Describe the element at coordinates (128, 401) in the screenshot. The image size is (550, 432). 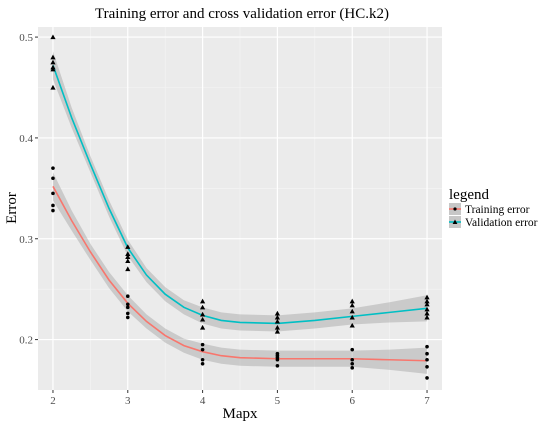
I see `x-tick-label: 3` at that location.